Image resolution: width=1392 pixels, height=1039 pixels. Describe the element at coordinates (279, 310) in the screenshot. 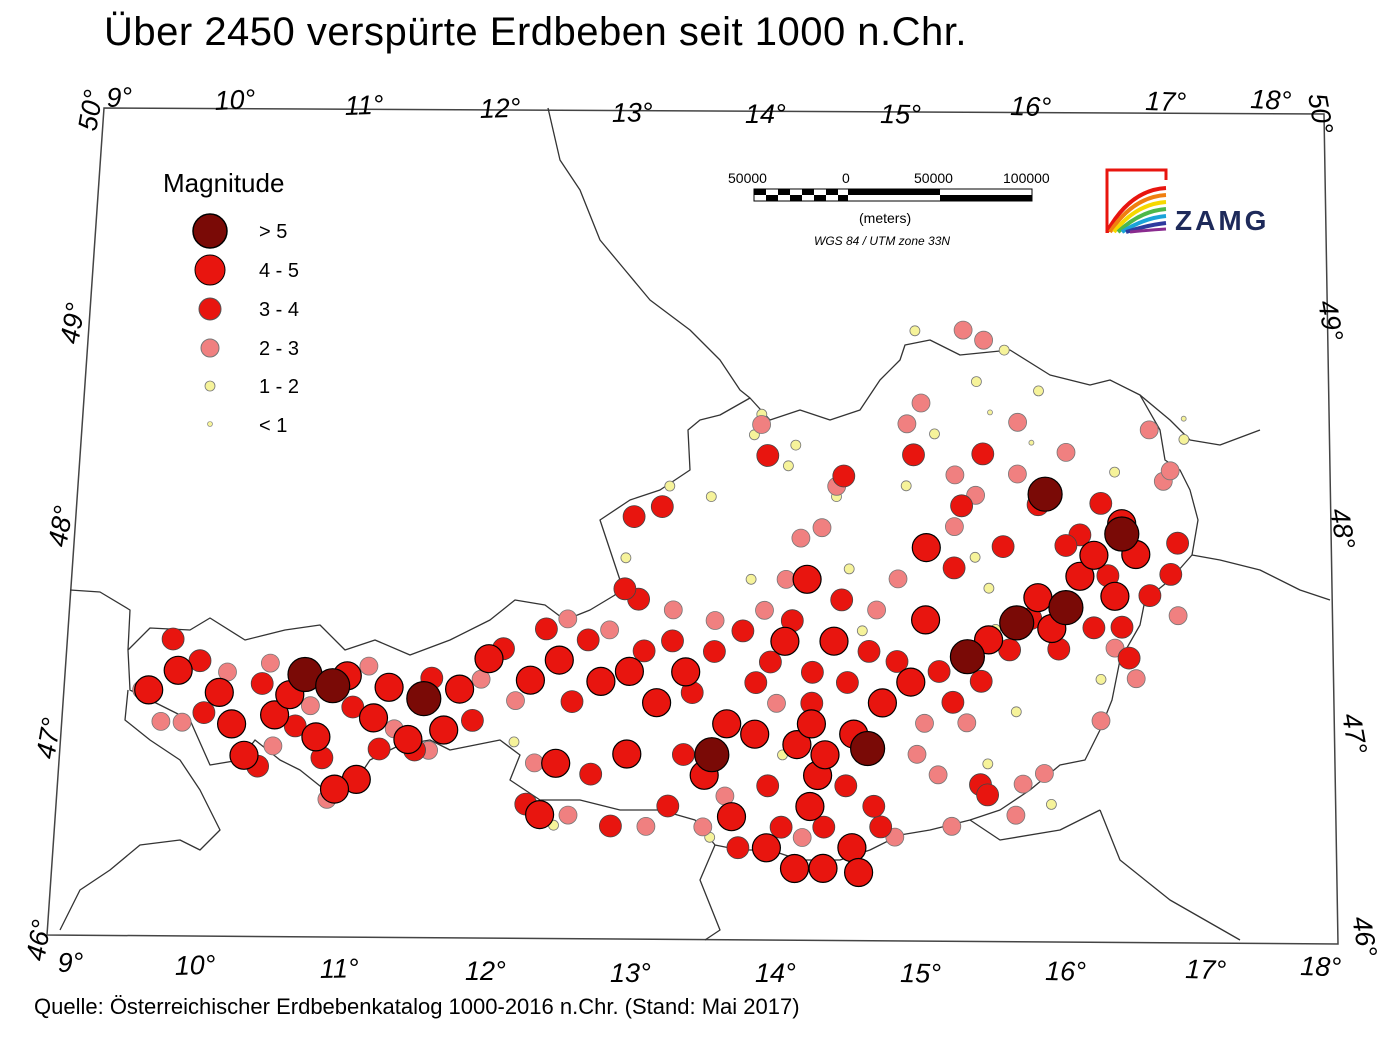

I see `legend-label: 3 - 4` at that location.